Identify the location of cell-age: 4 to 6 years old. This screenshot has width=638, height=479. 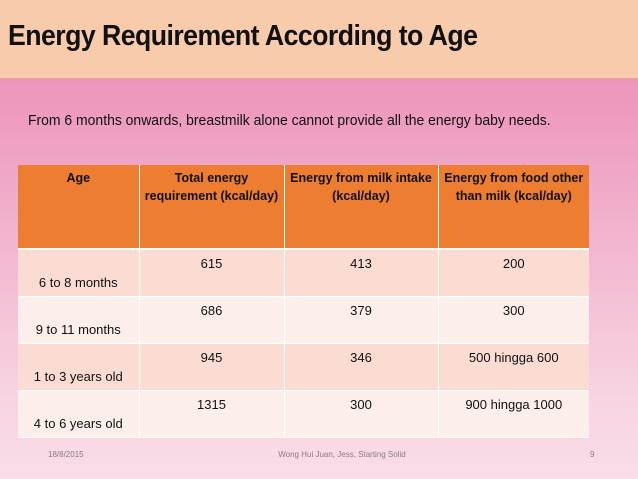
(79, 414).